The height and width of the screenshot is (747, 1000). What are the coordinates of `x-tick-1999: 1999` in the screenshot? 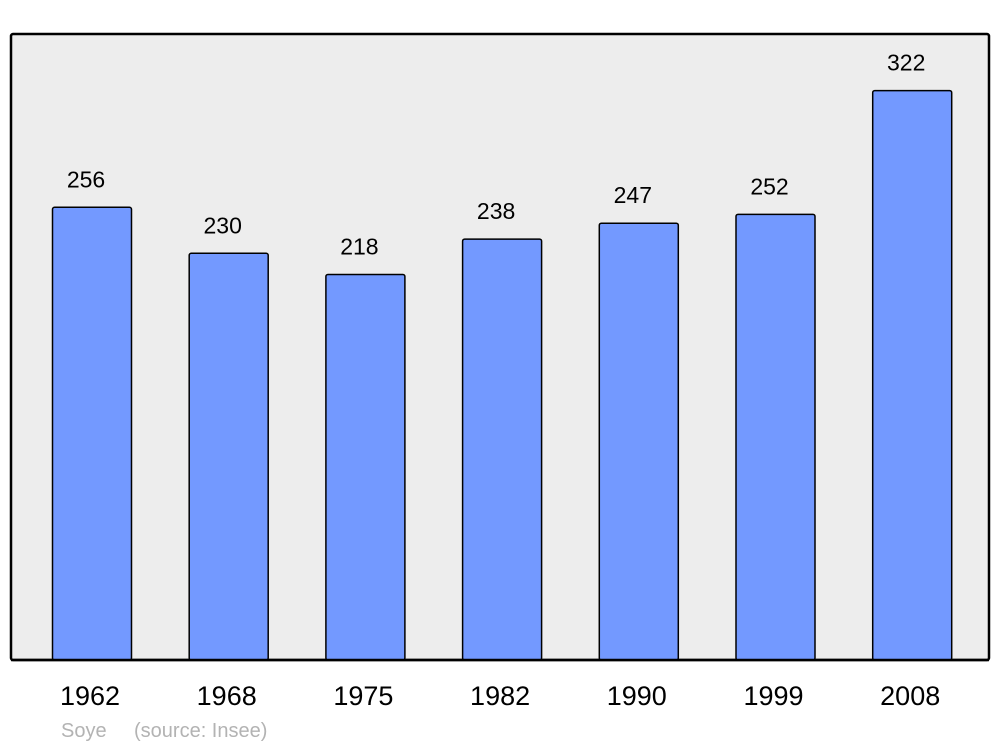 It's located at (773, 696).